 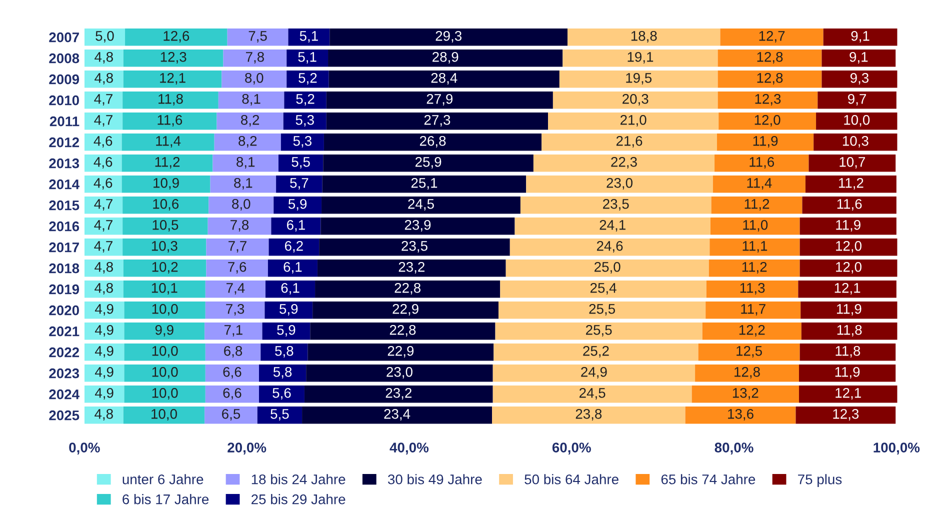 I want to click on data-label: 24,5, so click(x=593, y=394).